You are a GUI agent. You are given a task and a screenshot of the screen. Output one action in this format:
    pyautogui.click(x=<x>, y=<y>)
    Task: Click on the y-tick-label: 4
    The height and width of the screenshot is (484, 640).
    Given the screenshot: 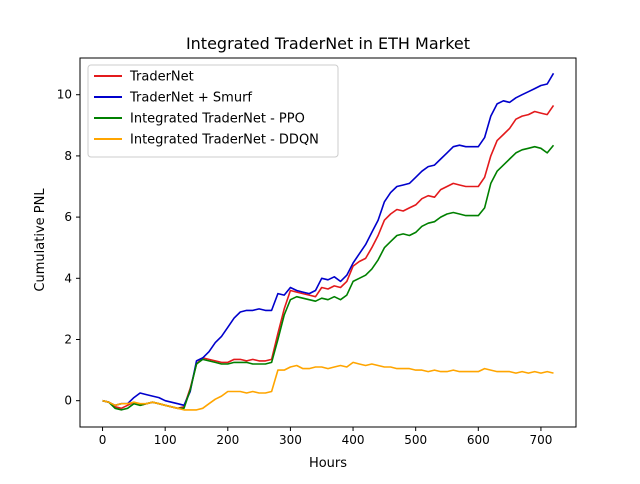 What is the action you would take?
    pyautogui.click(x=68, y=278)
    